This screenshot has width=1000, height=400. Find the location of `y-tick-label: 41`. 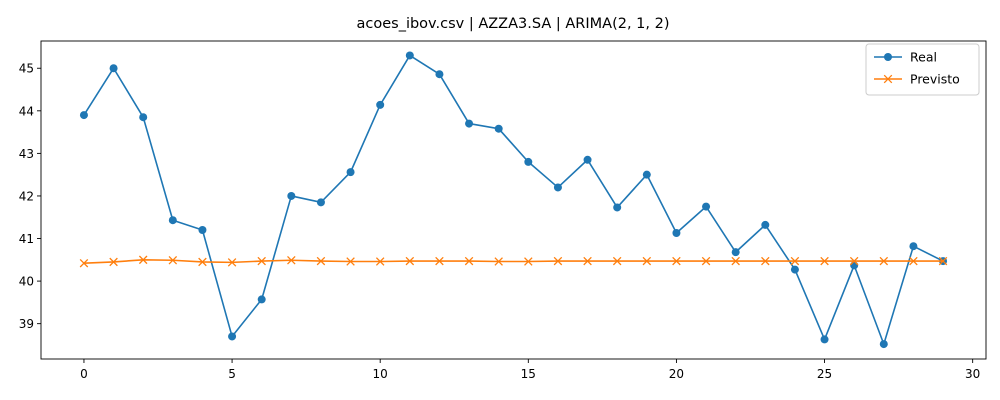

y-tick-label: 41 is located at coordinates (26, 239).